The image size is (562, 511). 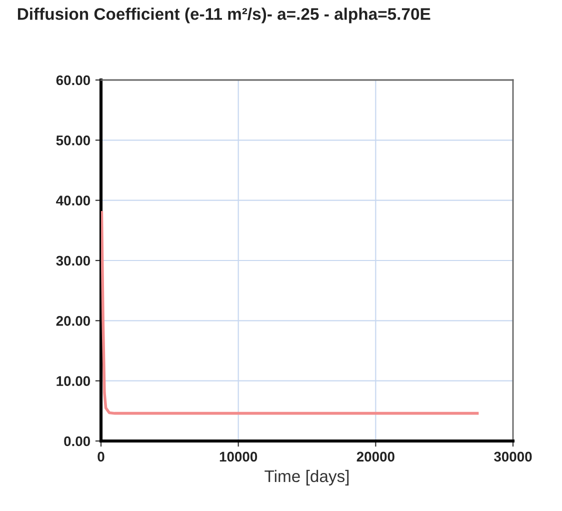 What do you see at coordinates (239, 457) in the screenshot?
I see `x-tick-label: 10000` at bounding box center [239, 457].